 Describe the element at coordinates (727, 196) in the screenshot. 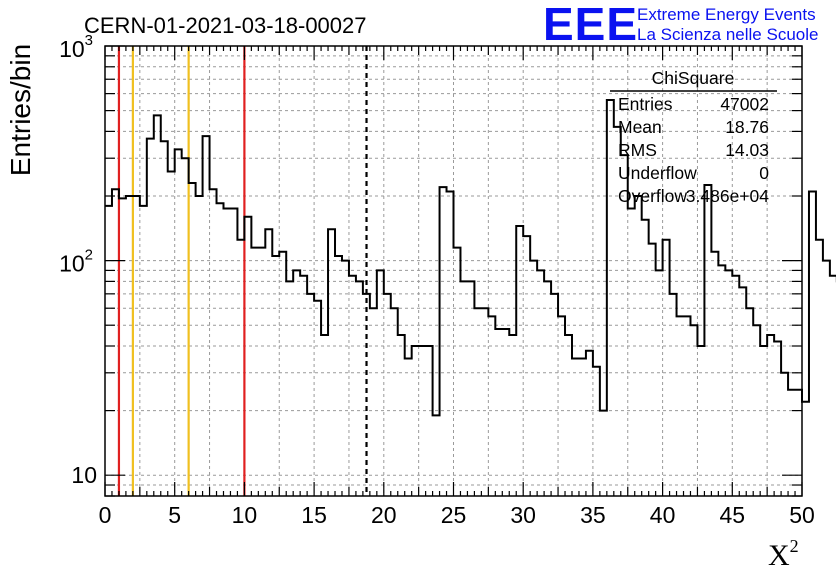

I see `stats-overflow-value: 3.486e+04` at that location.